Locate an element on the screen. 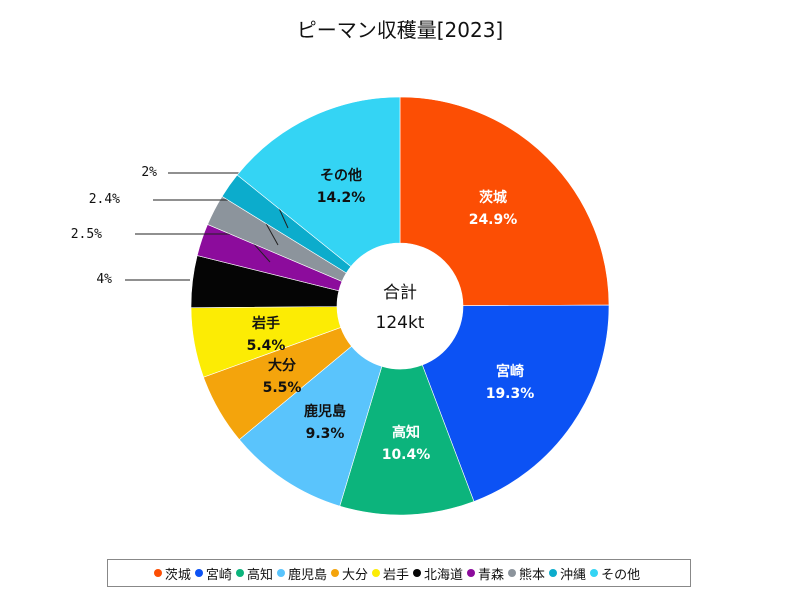  slice-percent-label-5: 5.5% is located at coordinates (282, 388).